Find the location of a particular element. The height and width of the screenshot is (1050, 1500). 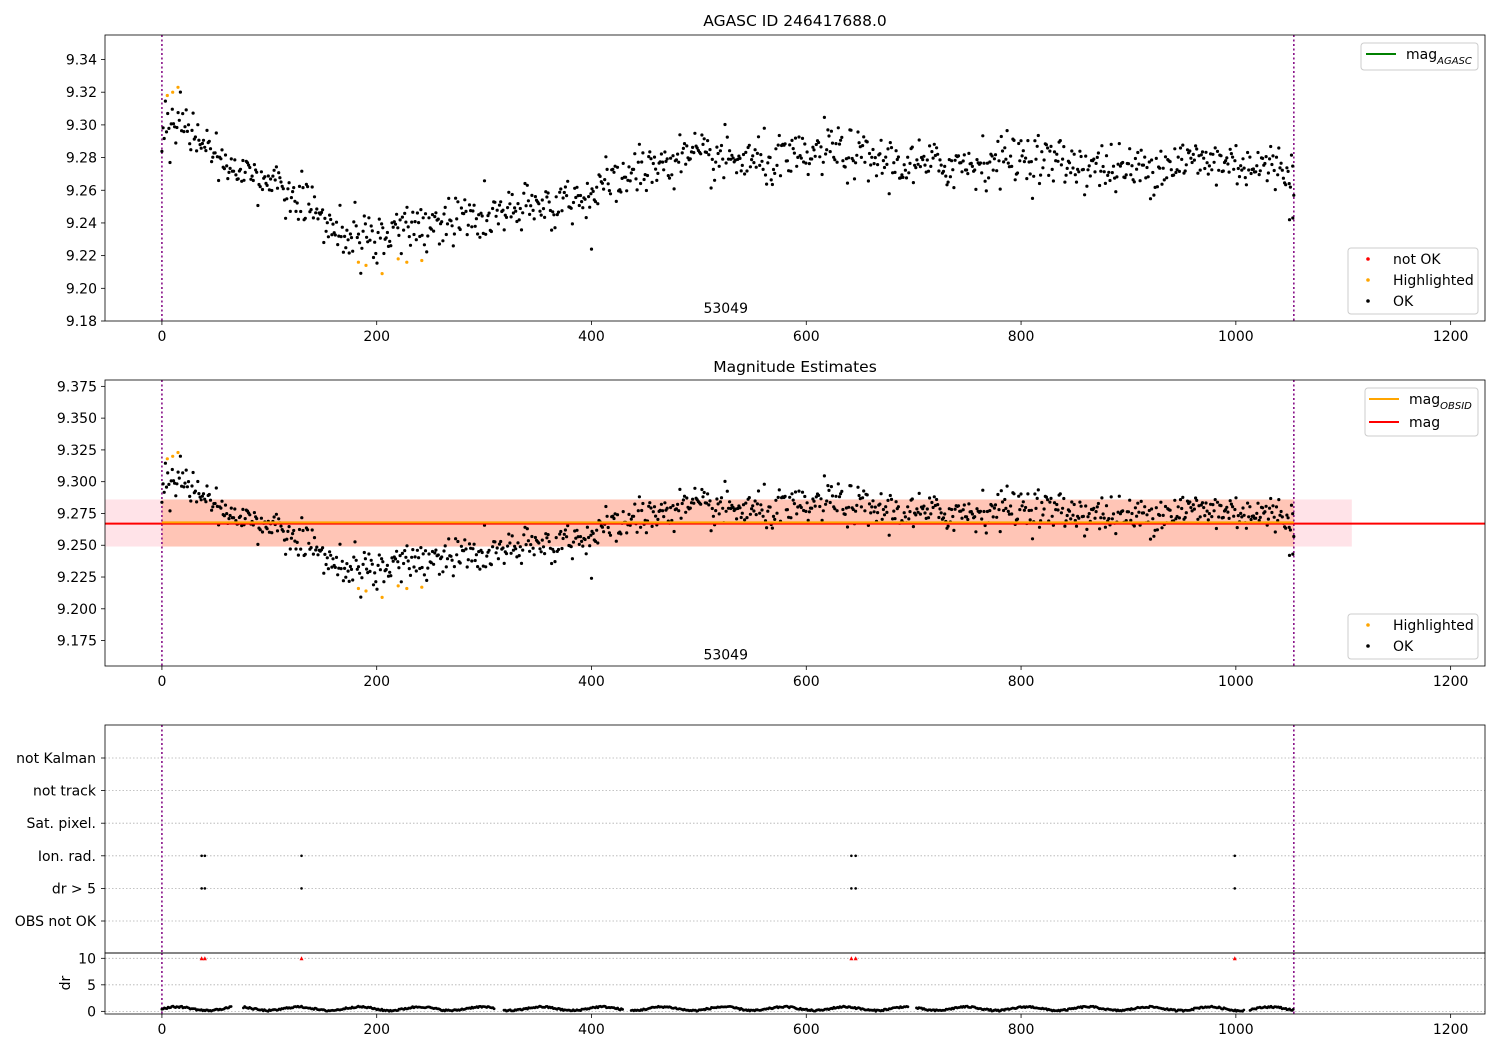

p2-xtick-label: 1000 is located at coordinates (1236, 682).